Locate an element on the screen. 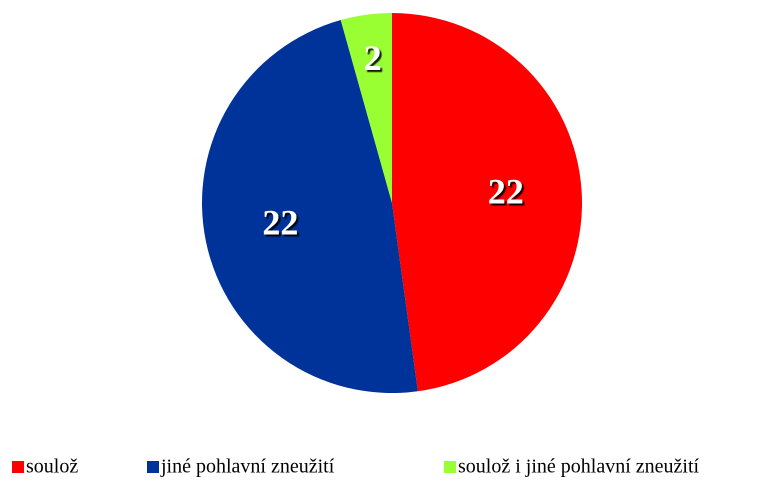  legend-label: soulož i jiné pohlavní zneužití is located at coordinates (578, 467).